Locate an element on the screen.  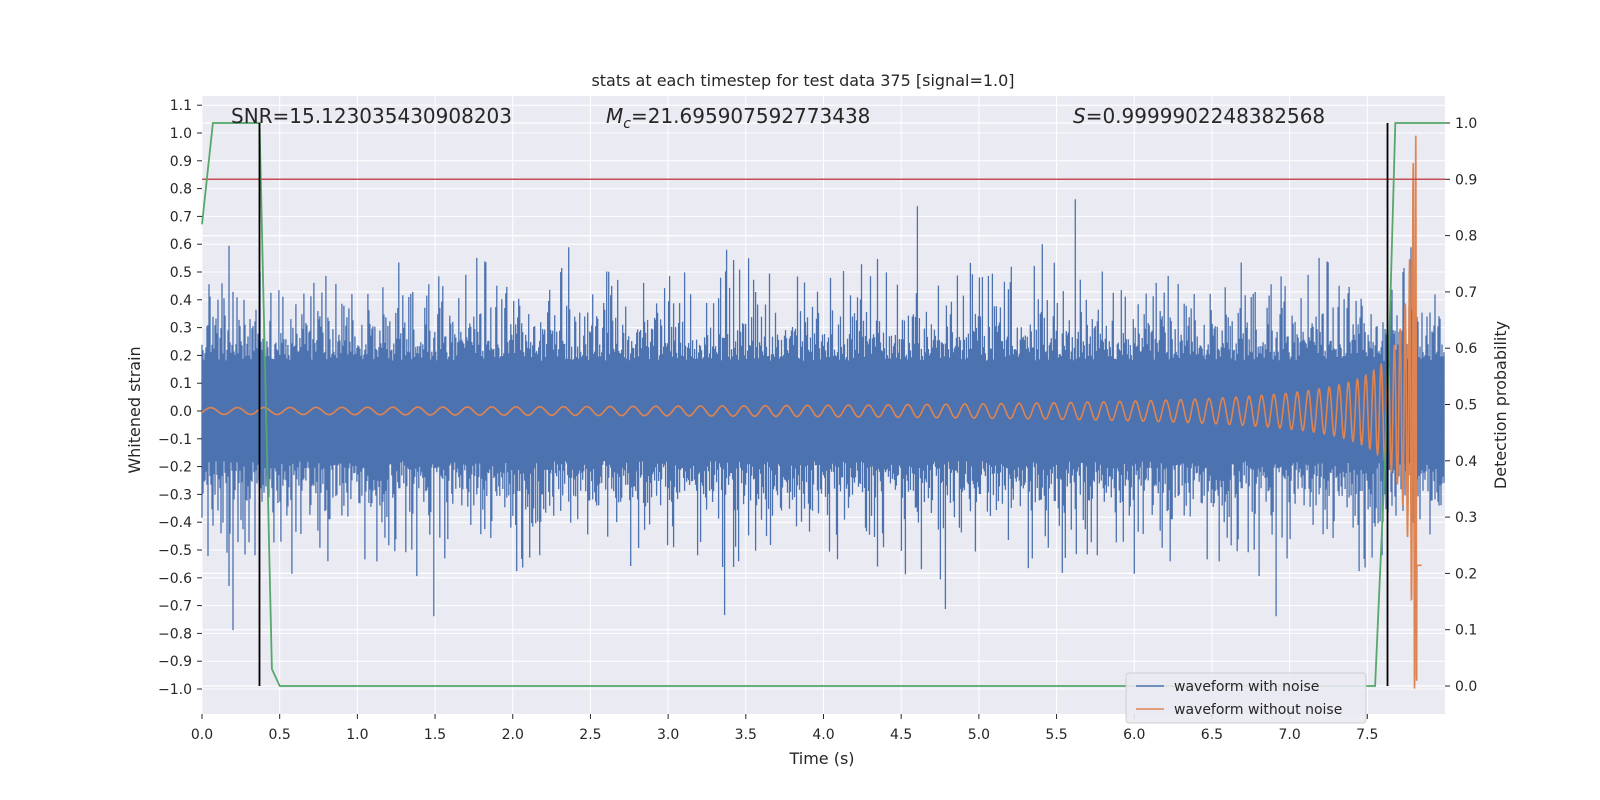
y2-tick-label: 0.2 is located at coordinates (1466, 574).